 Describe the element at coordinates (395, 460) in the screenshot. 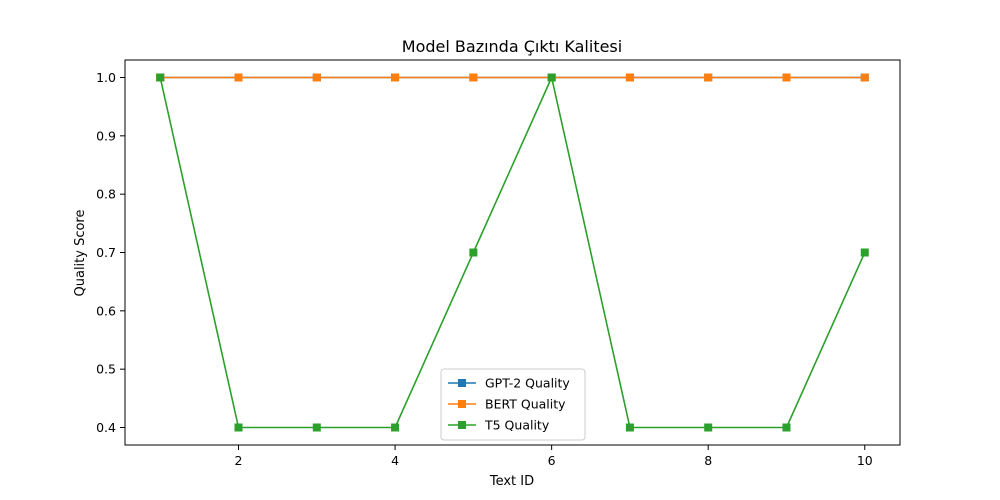

I see `x-tick-label: 4` at that location.